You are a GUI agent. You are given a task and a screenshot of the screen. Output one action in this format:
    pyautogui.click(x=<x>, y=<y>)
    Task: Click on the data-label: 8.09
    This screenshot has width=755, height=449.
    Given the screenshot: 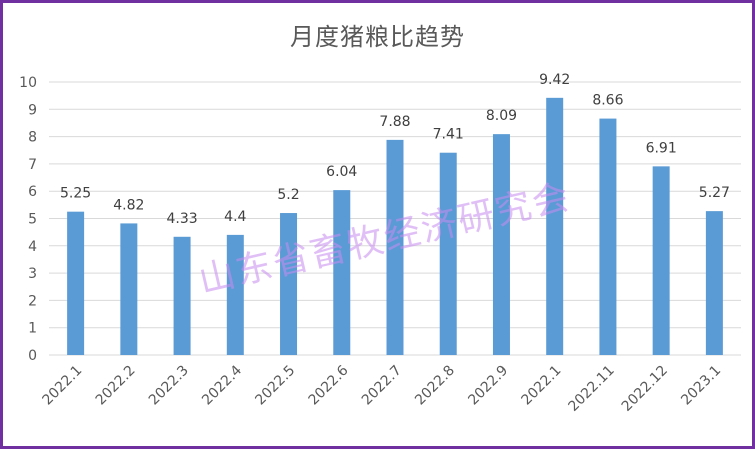 What is the action you would take?
    pyautogui.click(x=501, y=116)
    